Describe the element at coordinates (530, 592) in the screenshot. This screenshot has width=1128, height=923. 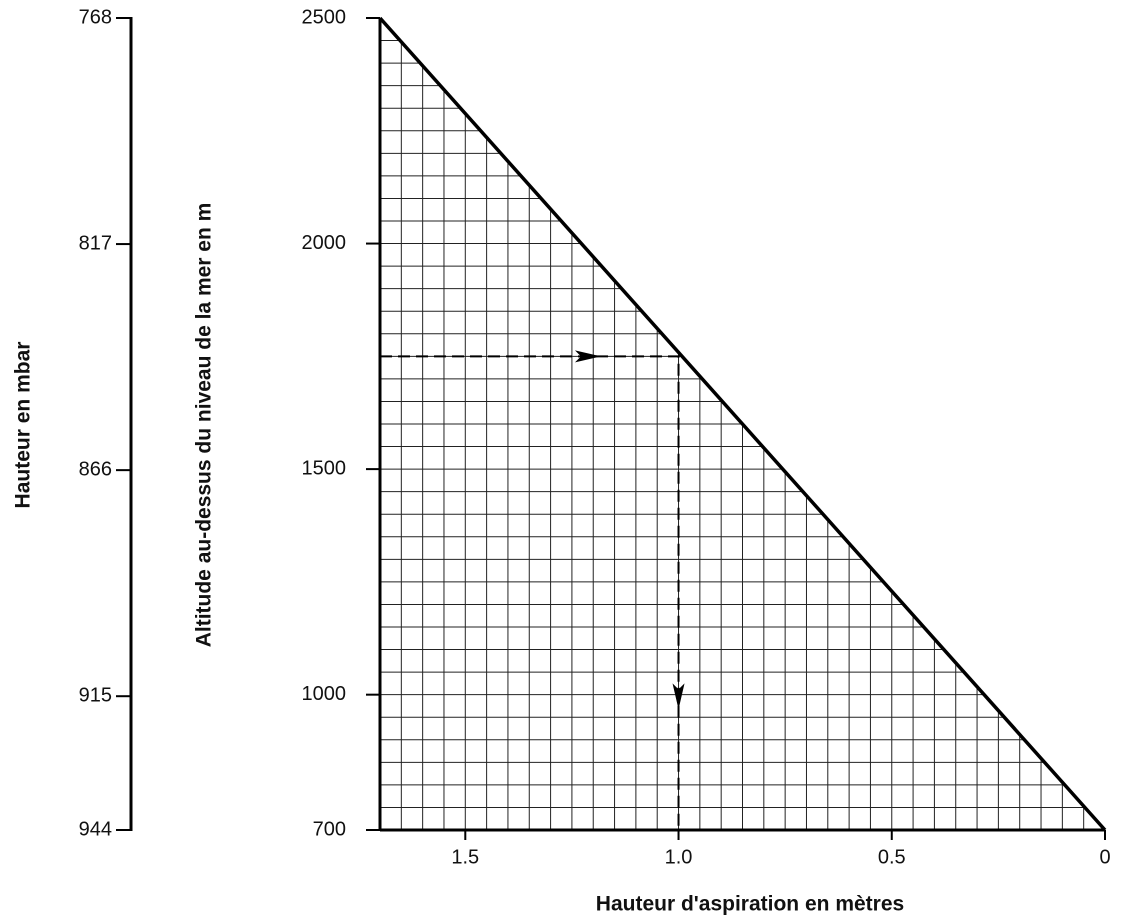
I see `example-line` at that location.